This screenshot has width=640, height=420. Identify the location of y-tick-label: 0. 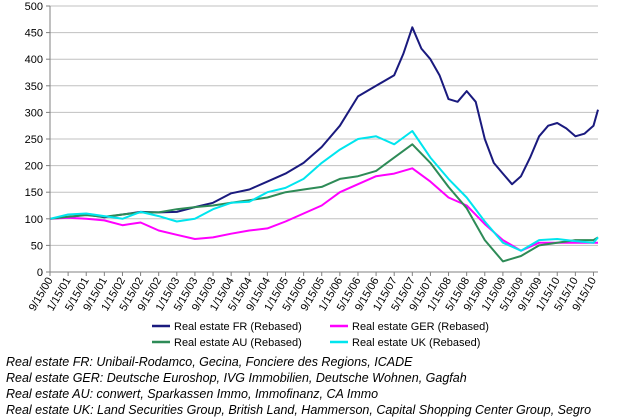
(40, 273).